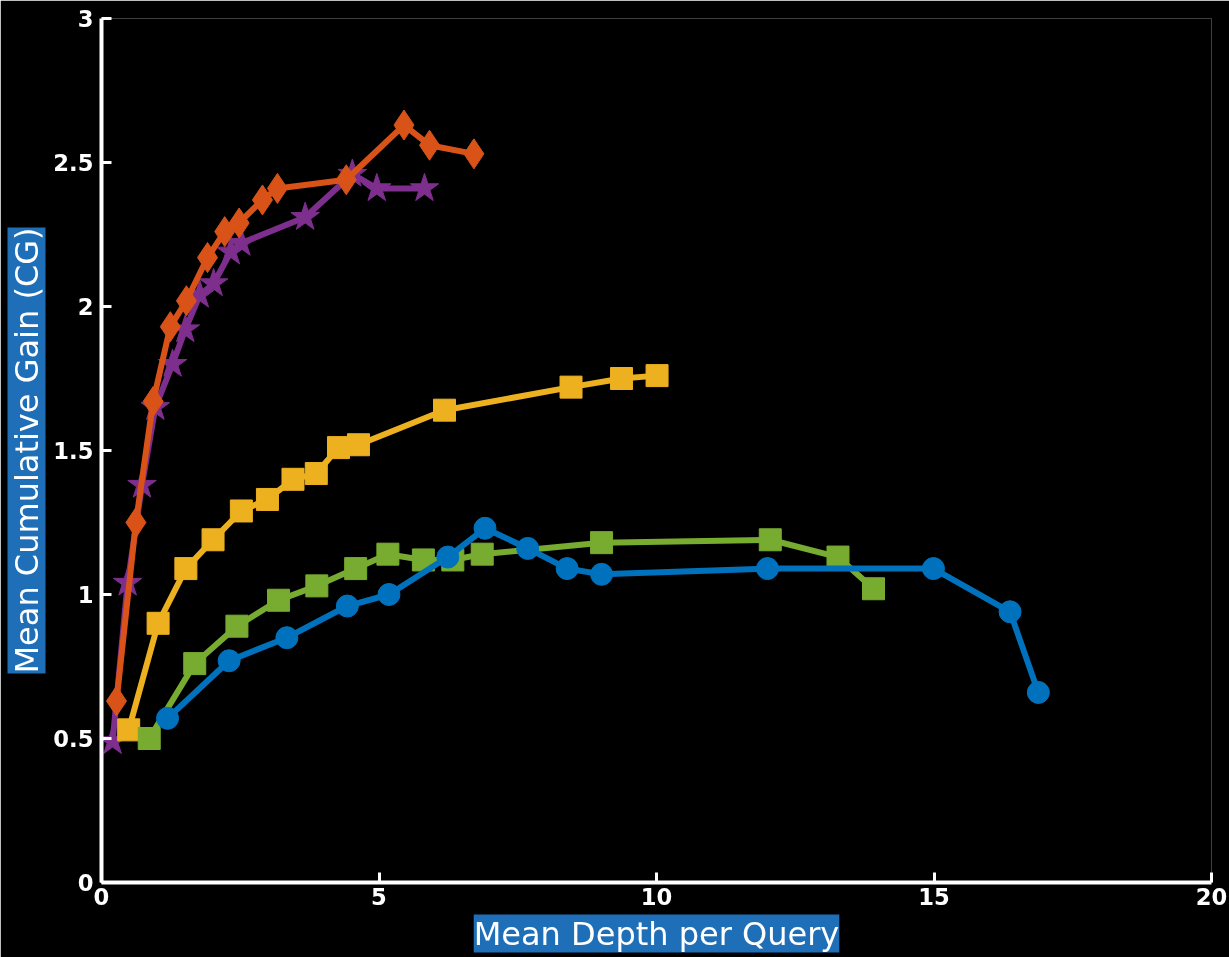 This screenshot has height=957, width=1229. What do you see at coordinates (379, 896) in the screenshot?
I see `x-tick-label: 5` at bounding box center [379, 896].